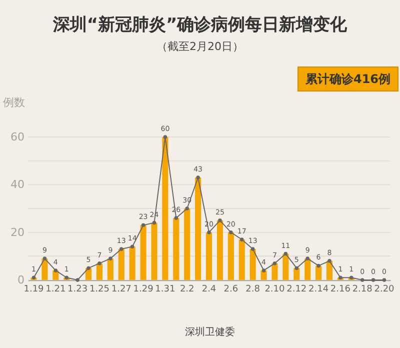  Describe the element at coordinates (296, 289) in the screenshot. I see `x-tick-label: 2.12` at that location.